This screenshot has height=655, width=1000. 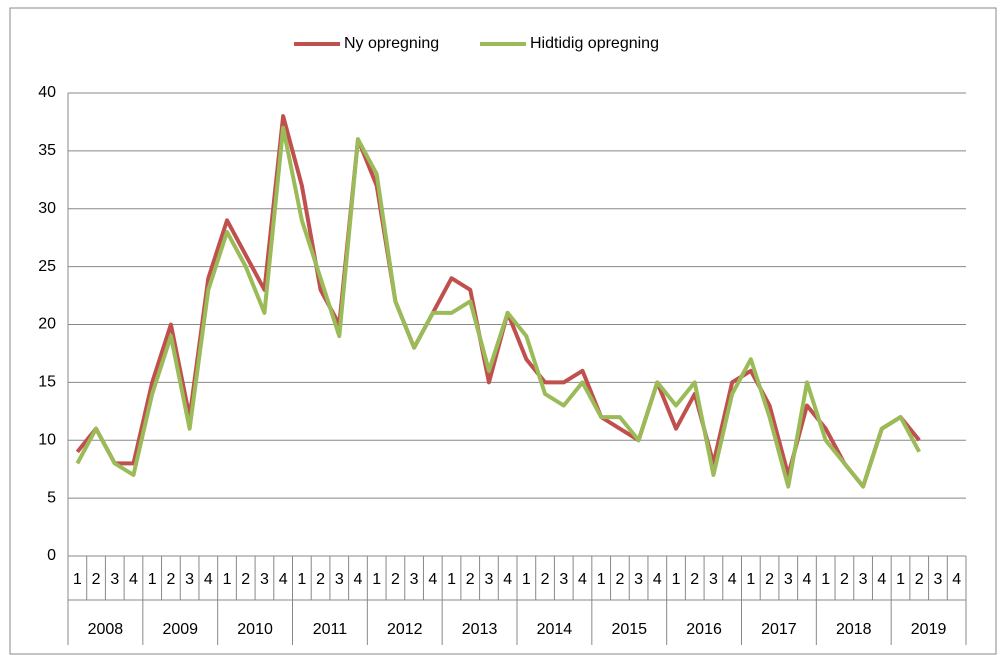 I want to click on y-tick-label: 20, so click(x=47, y=324).